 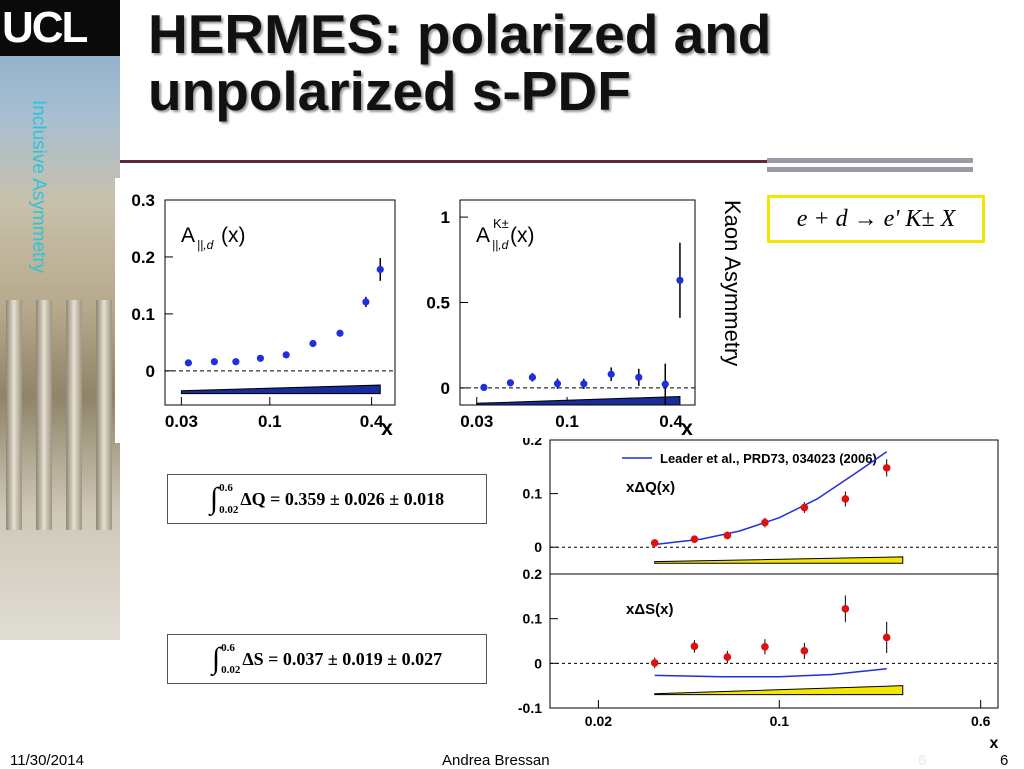 I want to click on chart-x-delta-s: -0.1 0 0.1 0.2 0.02 0.1 0.6 x xΔS(x), so click(x=758, y=659).